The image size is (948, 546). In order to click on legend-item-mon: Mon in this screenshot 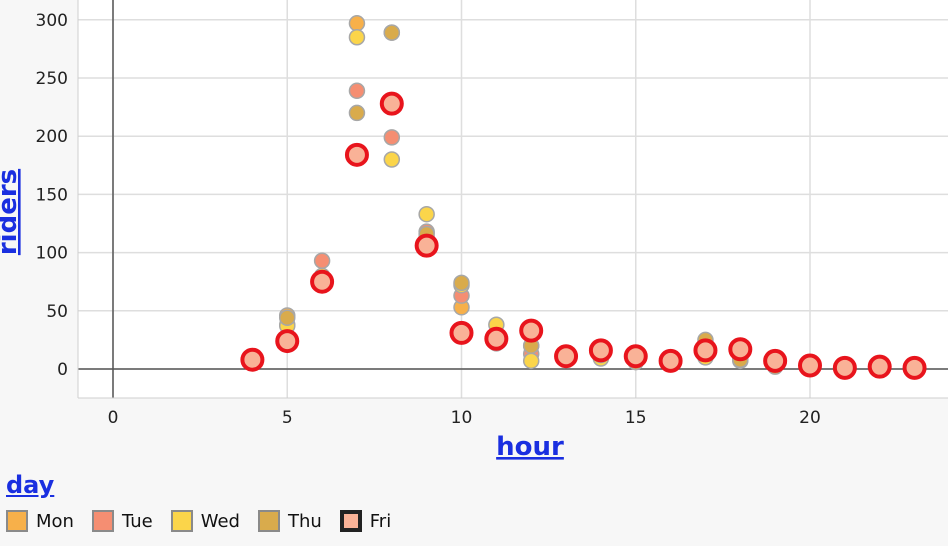, I will do `click(40, 521)`.